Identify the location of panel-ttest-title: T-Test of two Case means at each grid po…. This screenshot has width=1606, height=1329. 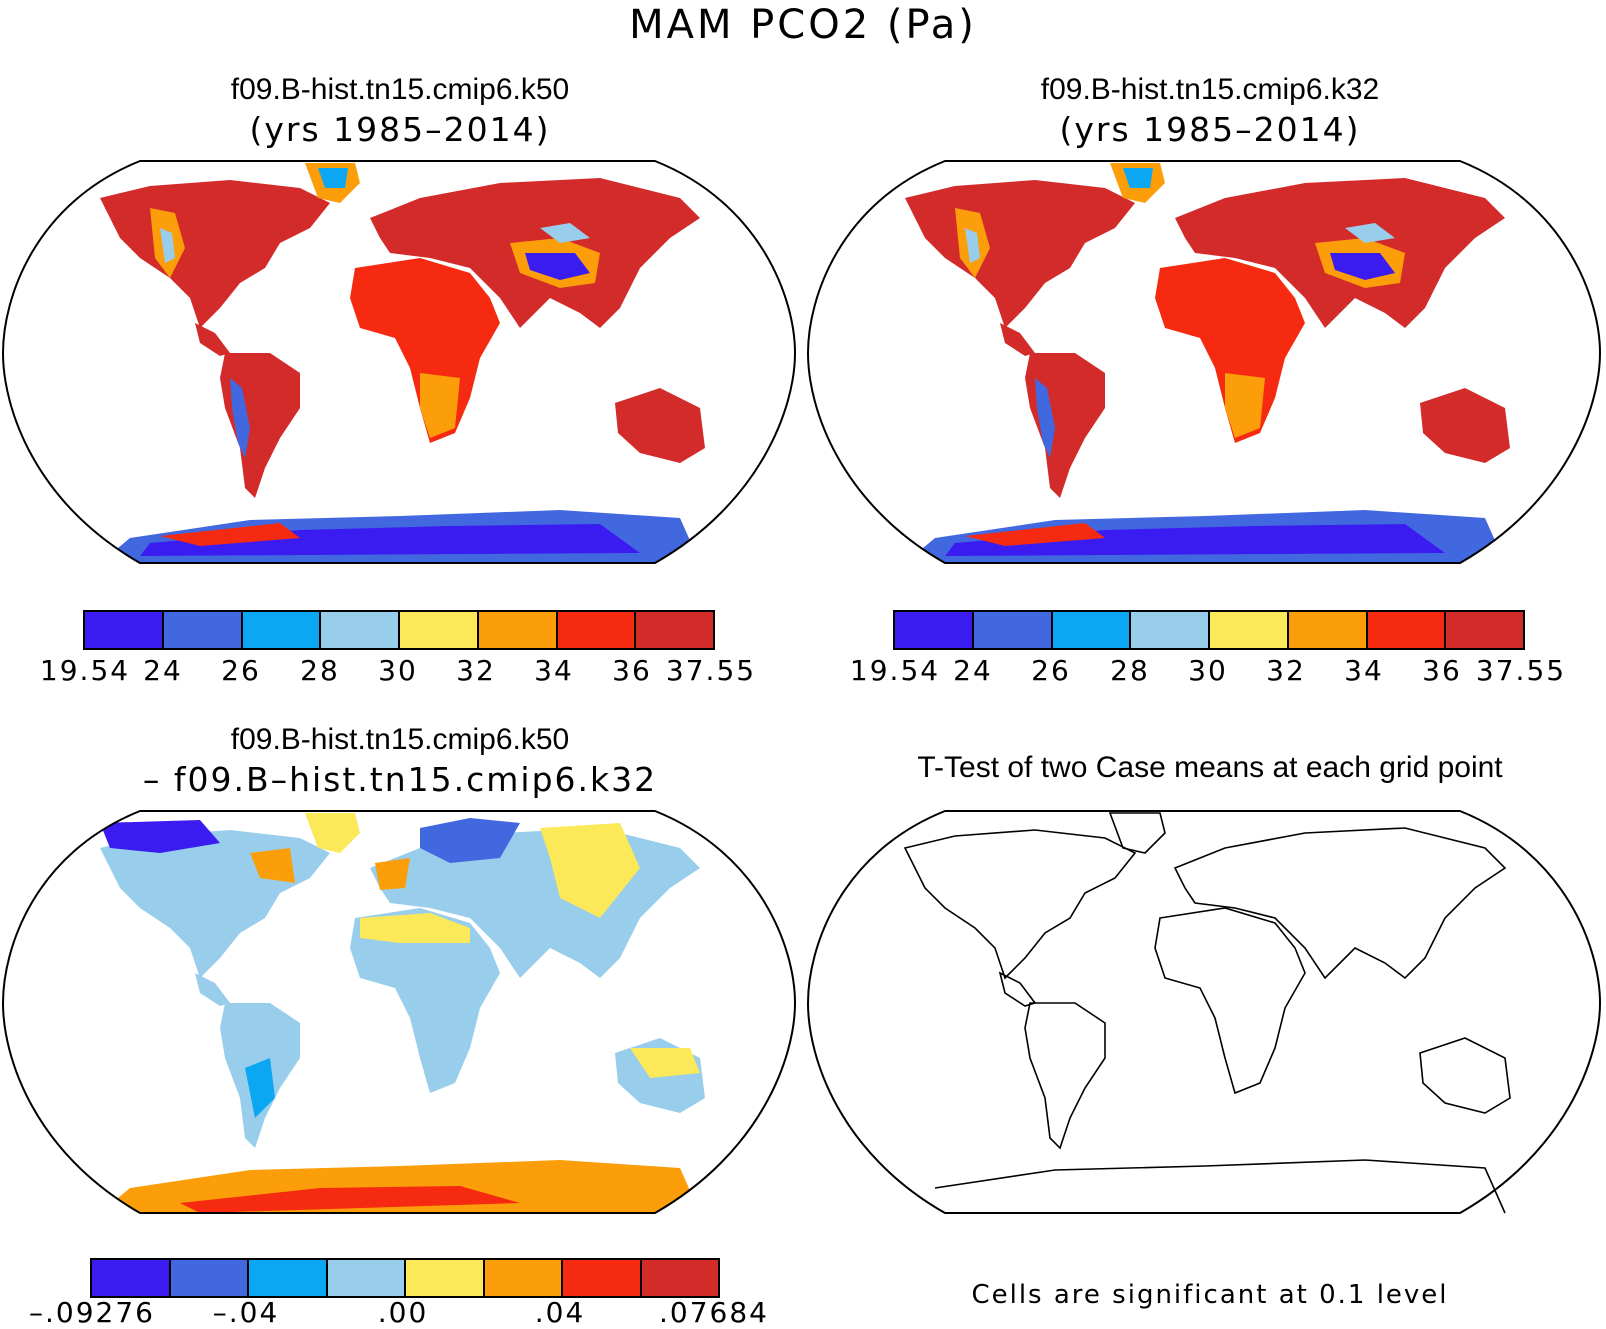
(1210, 767).